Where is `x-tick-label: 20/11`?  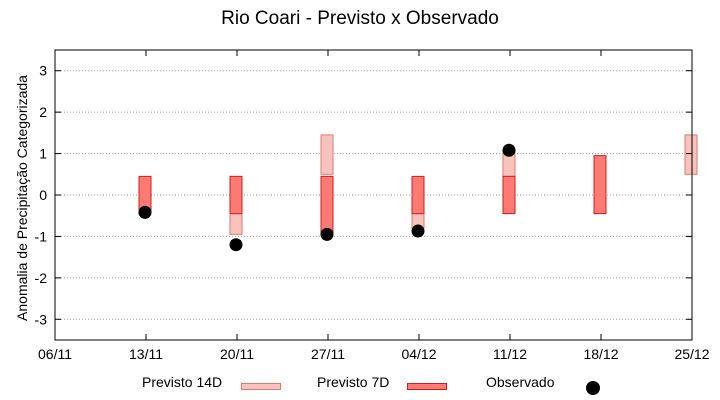
x-tick-label: 20/11 is located at coordinates (237, 354).